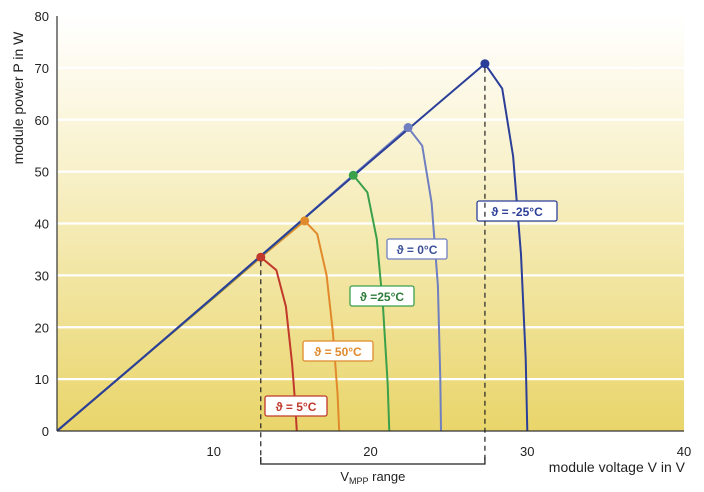  Describe the element at coordinates (18, 98) in the screenshot. I see `y-axis-title: module power P in W` at that location.